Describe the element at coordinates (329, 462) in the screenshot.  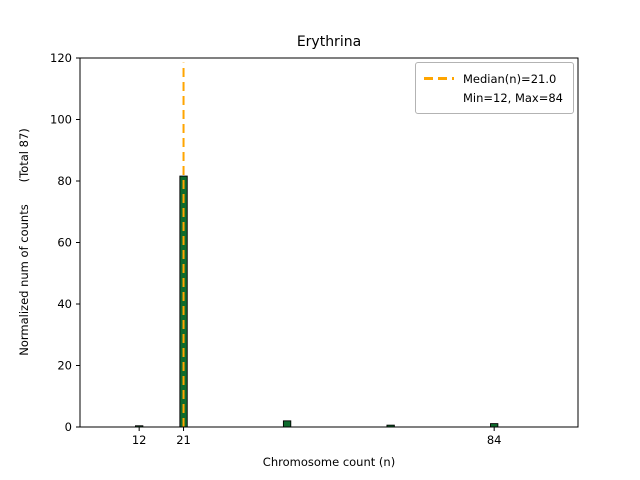
I see `x-axis-label: Chromosome count (n)` at that location.